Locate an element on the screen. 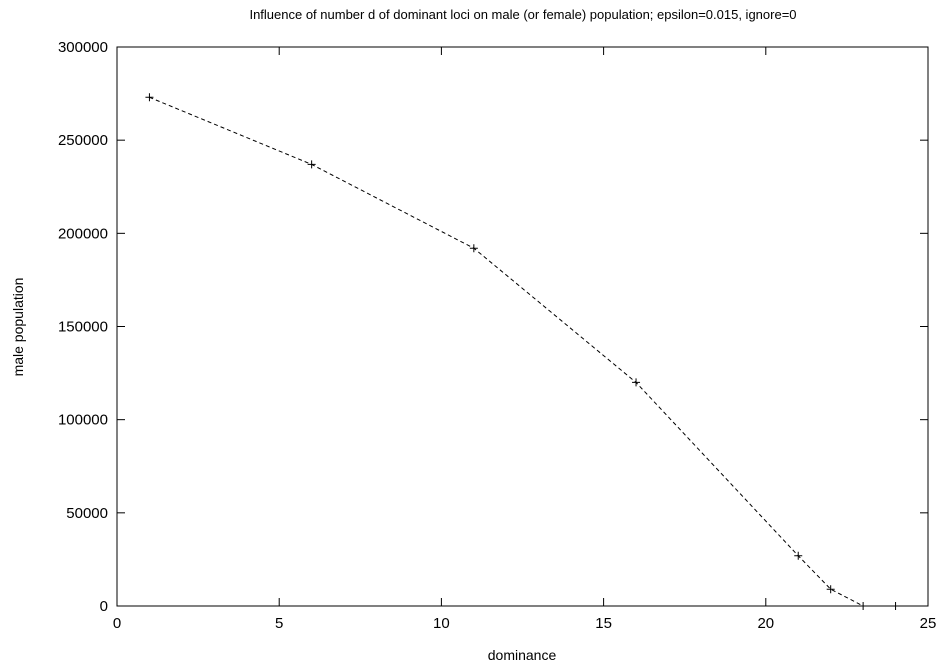  y-tick-label: 150000 is located at coordinates (83, 327).